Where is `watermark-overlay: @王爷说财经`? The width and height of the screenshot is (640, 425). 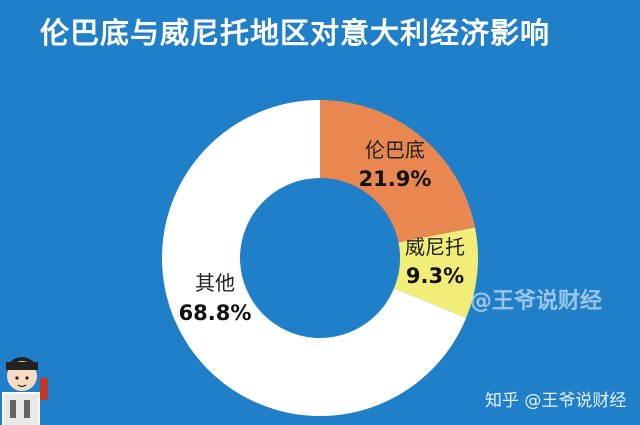 watermark-overlay: @王爷说财经 is located at coordinates (536, 301).